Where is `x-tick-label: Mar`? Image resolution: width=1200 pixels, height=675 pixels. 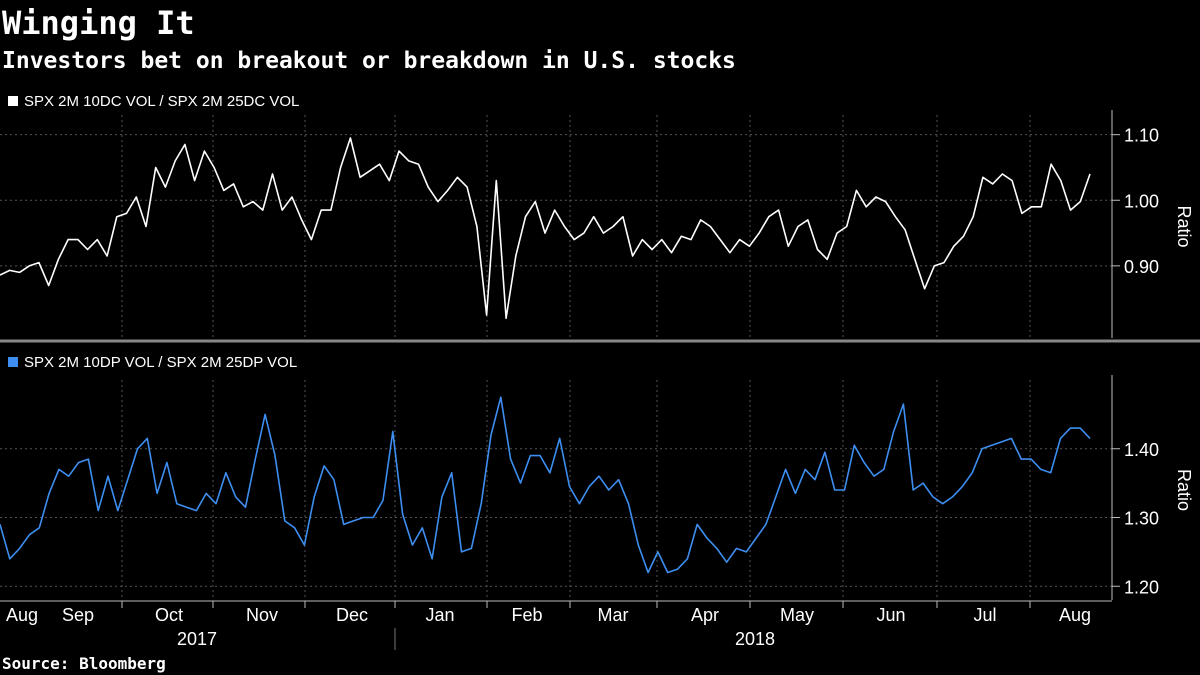
x-tick-label: Mar is located at coordinates (613, 615).